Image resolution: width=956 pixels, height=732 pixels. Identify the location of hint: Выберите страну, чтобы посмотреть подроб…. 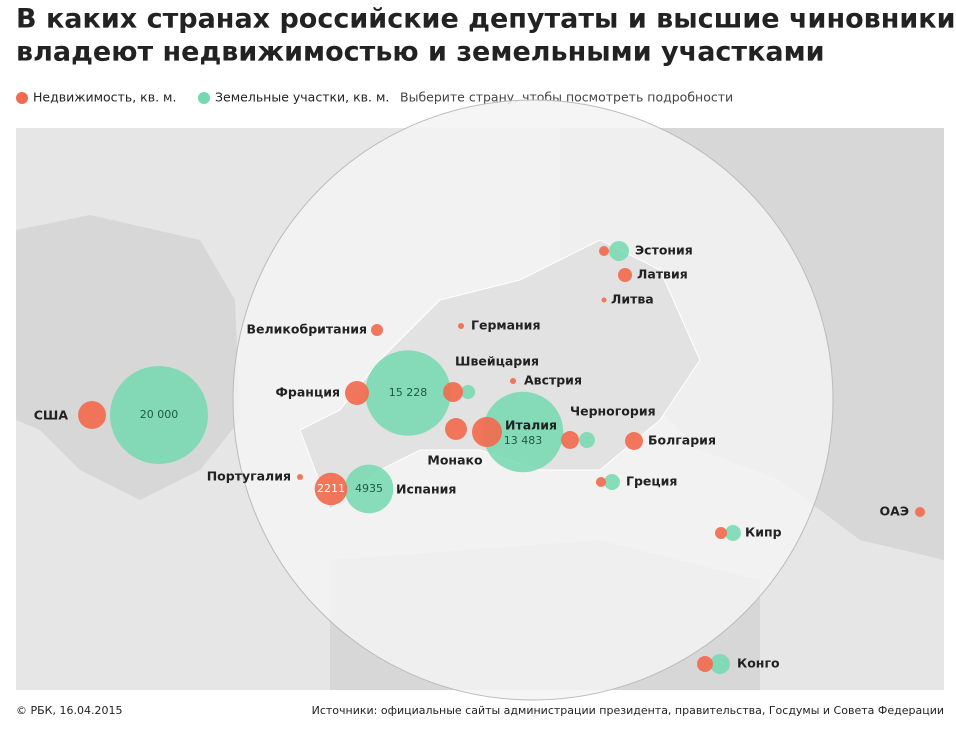
(566, 97).